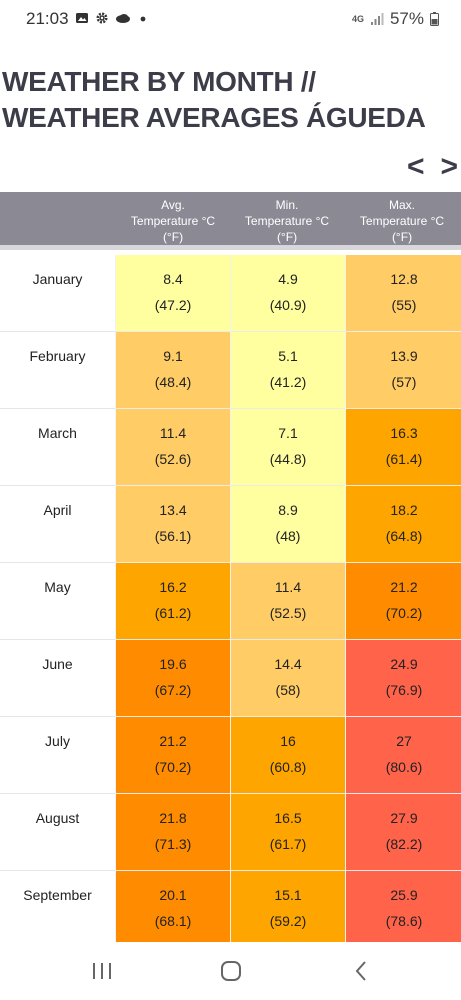 The height and width of the screenshot is (1000, 461). What do you see at coordinates (404, 459) in the screenshot?
I see `fahrenheit-value: (61.4)` at bounding box center [404, 459].